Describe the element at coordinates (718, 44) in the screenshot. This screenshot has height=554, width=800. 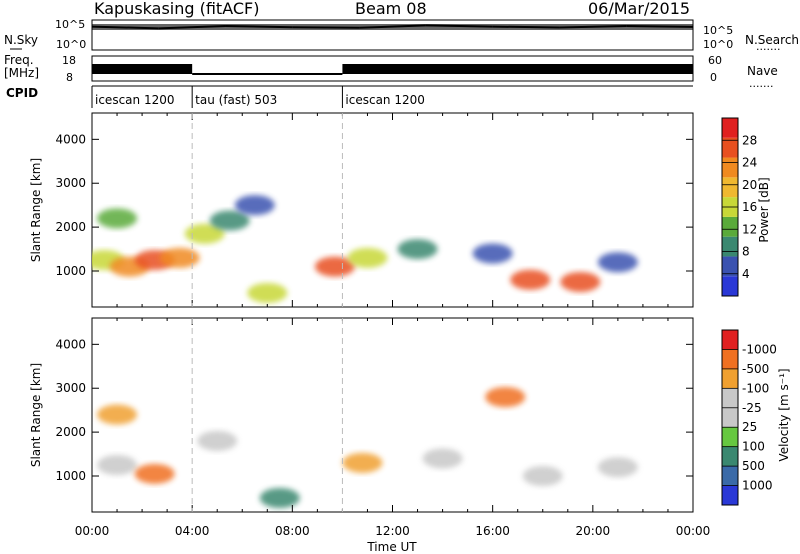
I see `noise-right-ytick-low: 10^0` at that location.